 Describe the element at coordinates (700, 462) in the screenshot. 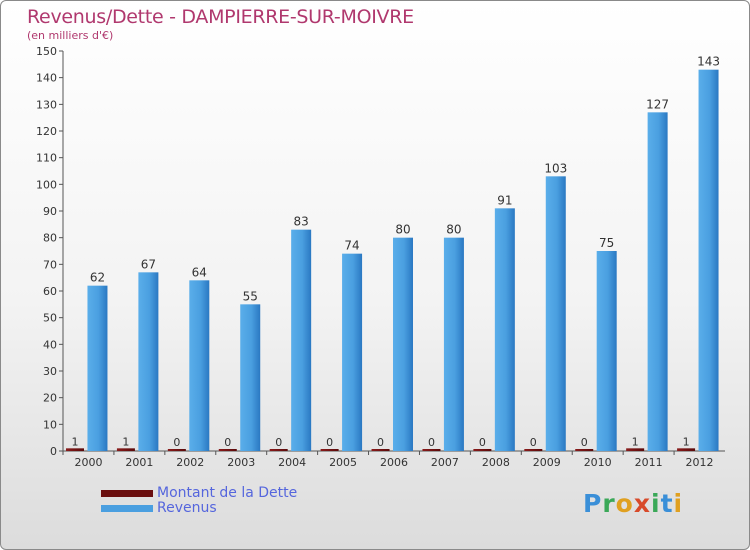

I see `x-tick-label: 2012` at that location.